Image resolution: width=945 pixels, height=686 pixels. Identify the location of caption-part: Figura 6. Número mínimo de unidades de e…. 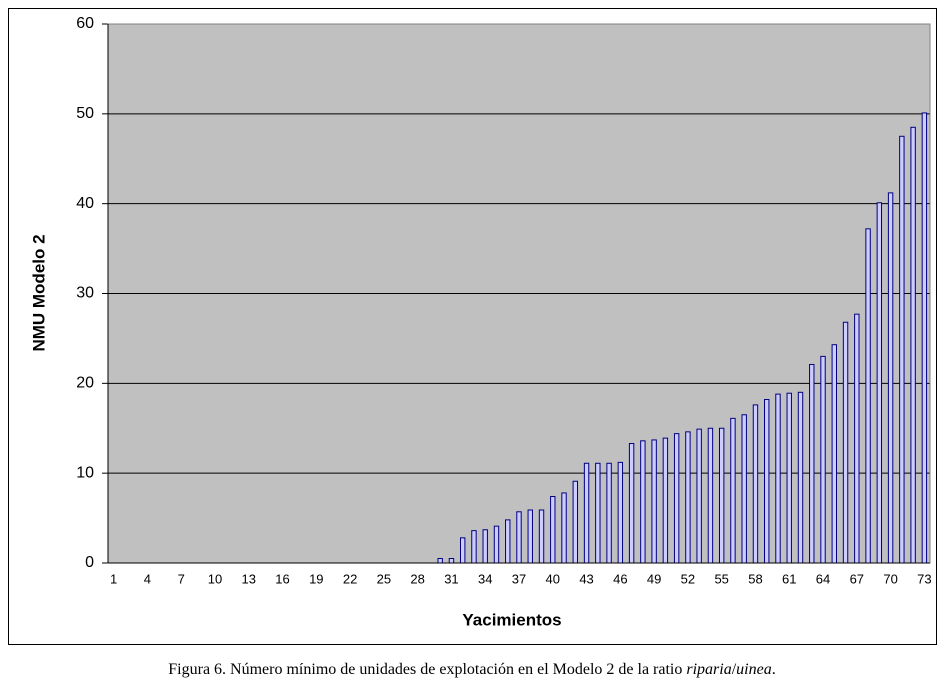
(427, 669).